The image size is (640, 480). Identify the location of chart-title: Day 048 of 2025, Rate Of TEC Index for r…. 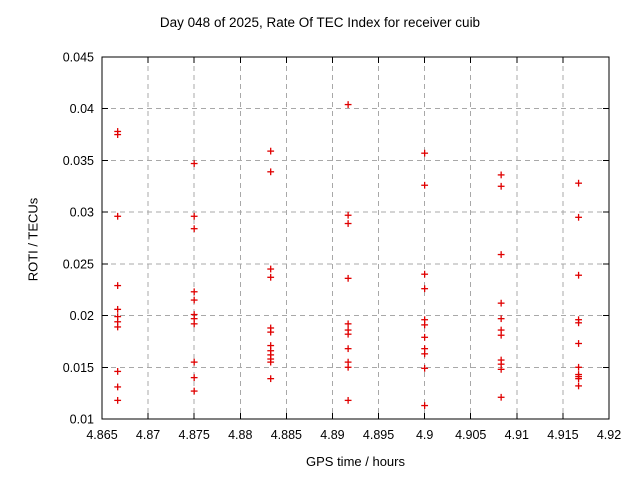
(320, 22).